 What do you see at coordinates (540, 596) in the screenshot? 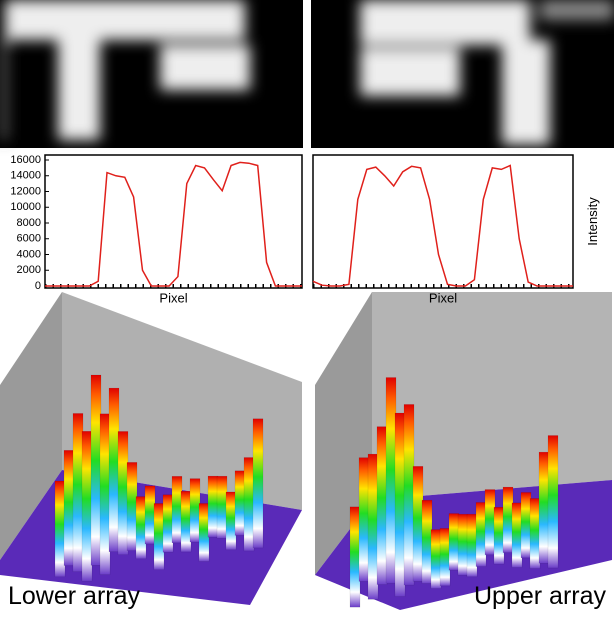
I see `upper-label: Upper array` at bounding box center [540, 596].